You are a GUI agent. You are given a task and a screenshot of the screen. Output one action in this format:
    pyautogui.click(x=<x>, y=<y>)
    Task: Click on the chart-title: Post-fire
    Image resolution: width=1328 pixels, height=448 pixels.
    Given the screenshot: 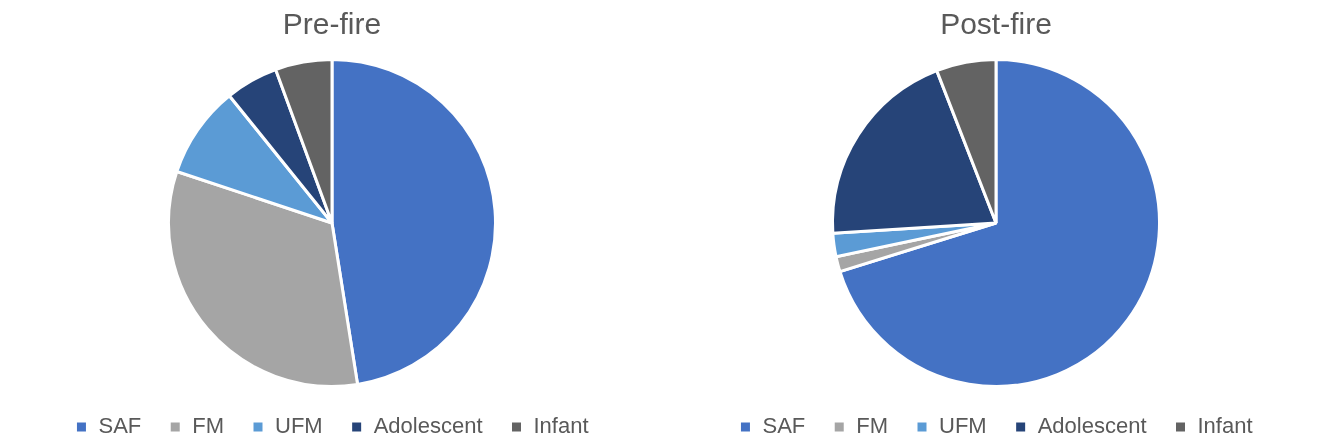 What is the action you would take?
    pyautogui.click(x=996, y=24)
    